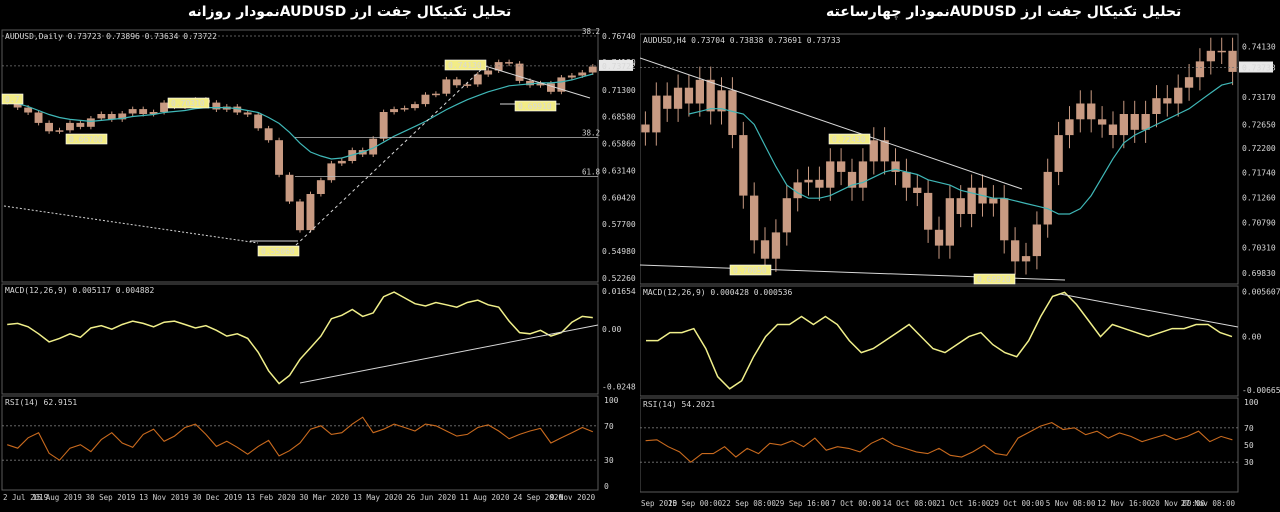 This screenshot has width=1280, height=512. Describe the element at coordinates (619, 144) in the screenshot. I see `price-axis-tick: 0.65860` at that location.